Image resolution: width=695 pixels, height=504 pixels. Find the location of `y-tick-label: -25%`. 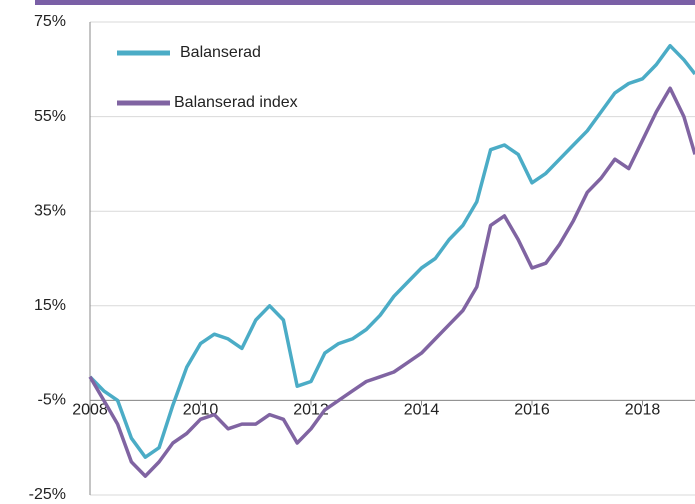

y-tick-label: -25% is located at coordinates (47, 494).